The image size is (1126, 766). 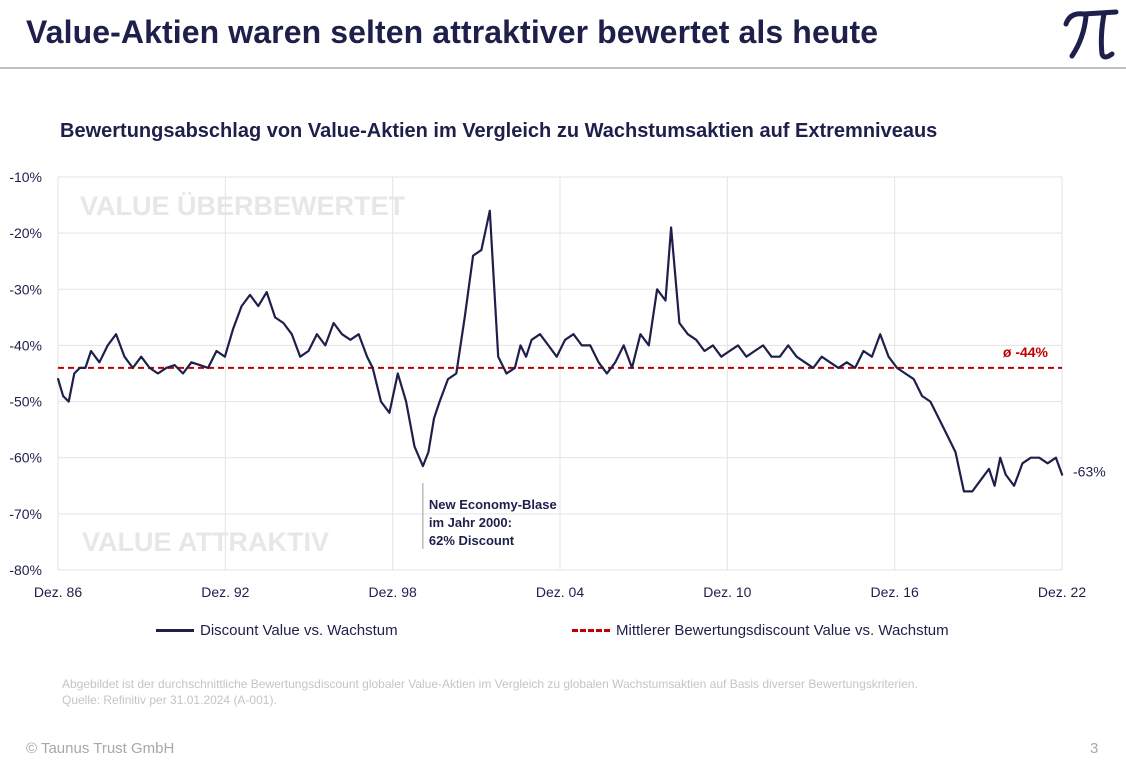 What do you see at coordinates (299, 630) in the screenshot?
I see `legend-label-discount: Discount Value vs. Wachstum` at bounding box center [299, 630].